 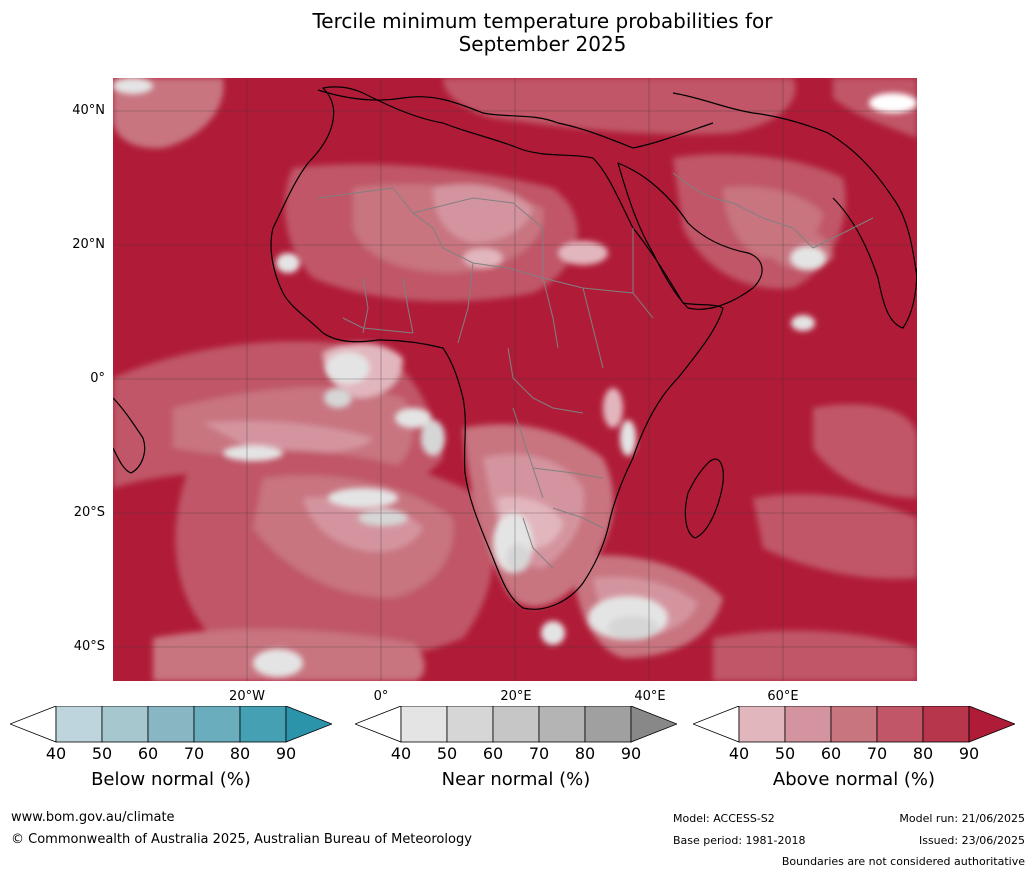 What do you see at coordinates (542, 44) in the screenshot?
I see `title-line-2: September 2025` at bounding box center [542, 44].